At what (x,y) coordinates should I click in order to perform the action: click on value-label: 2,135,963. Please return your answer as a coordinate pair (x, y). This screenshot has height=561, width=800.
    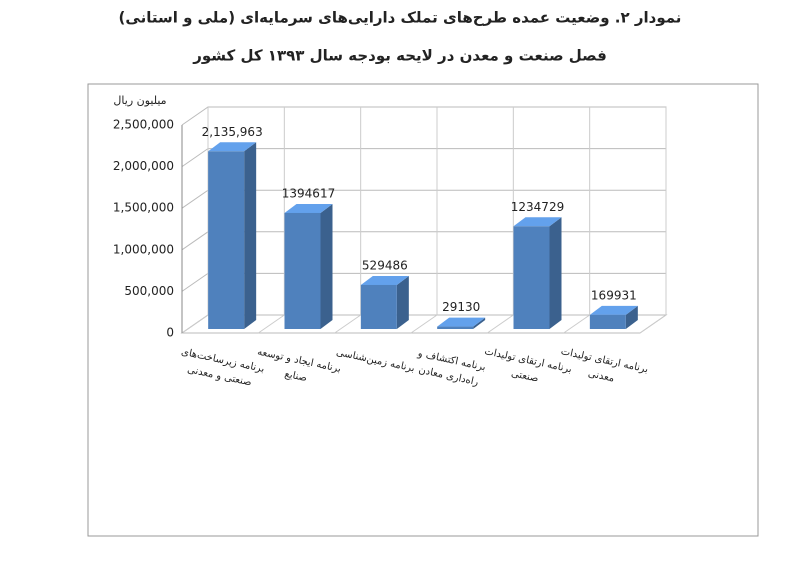
    Looking at the image, I should click on (232, 132).